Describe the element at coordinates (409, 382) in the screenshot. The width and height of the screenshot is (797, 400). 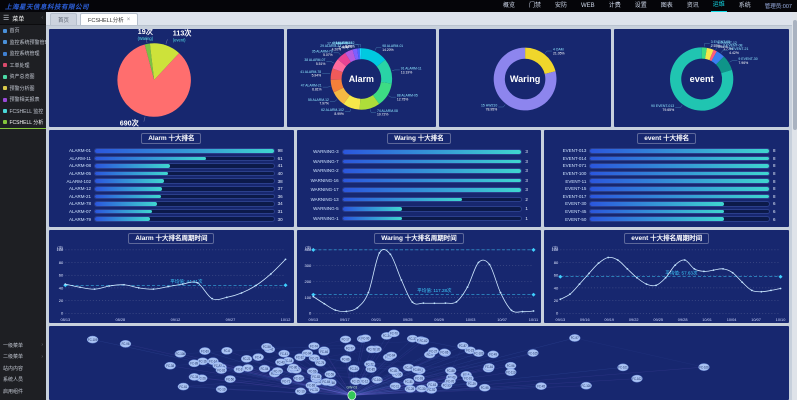
I see `network-node: FC-51` at that location.